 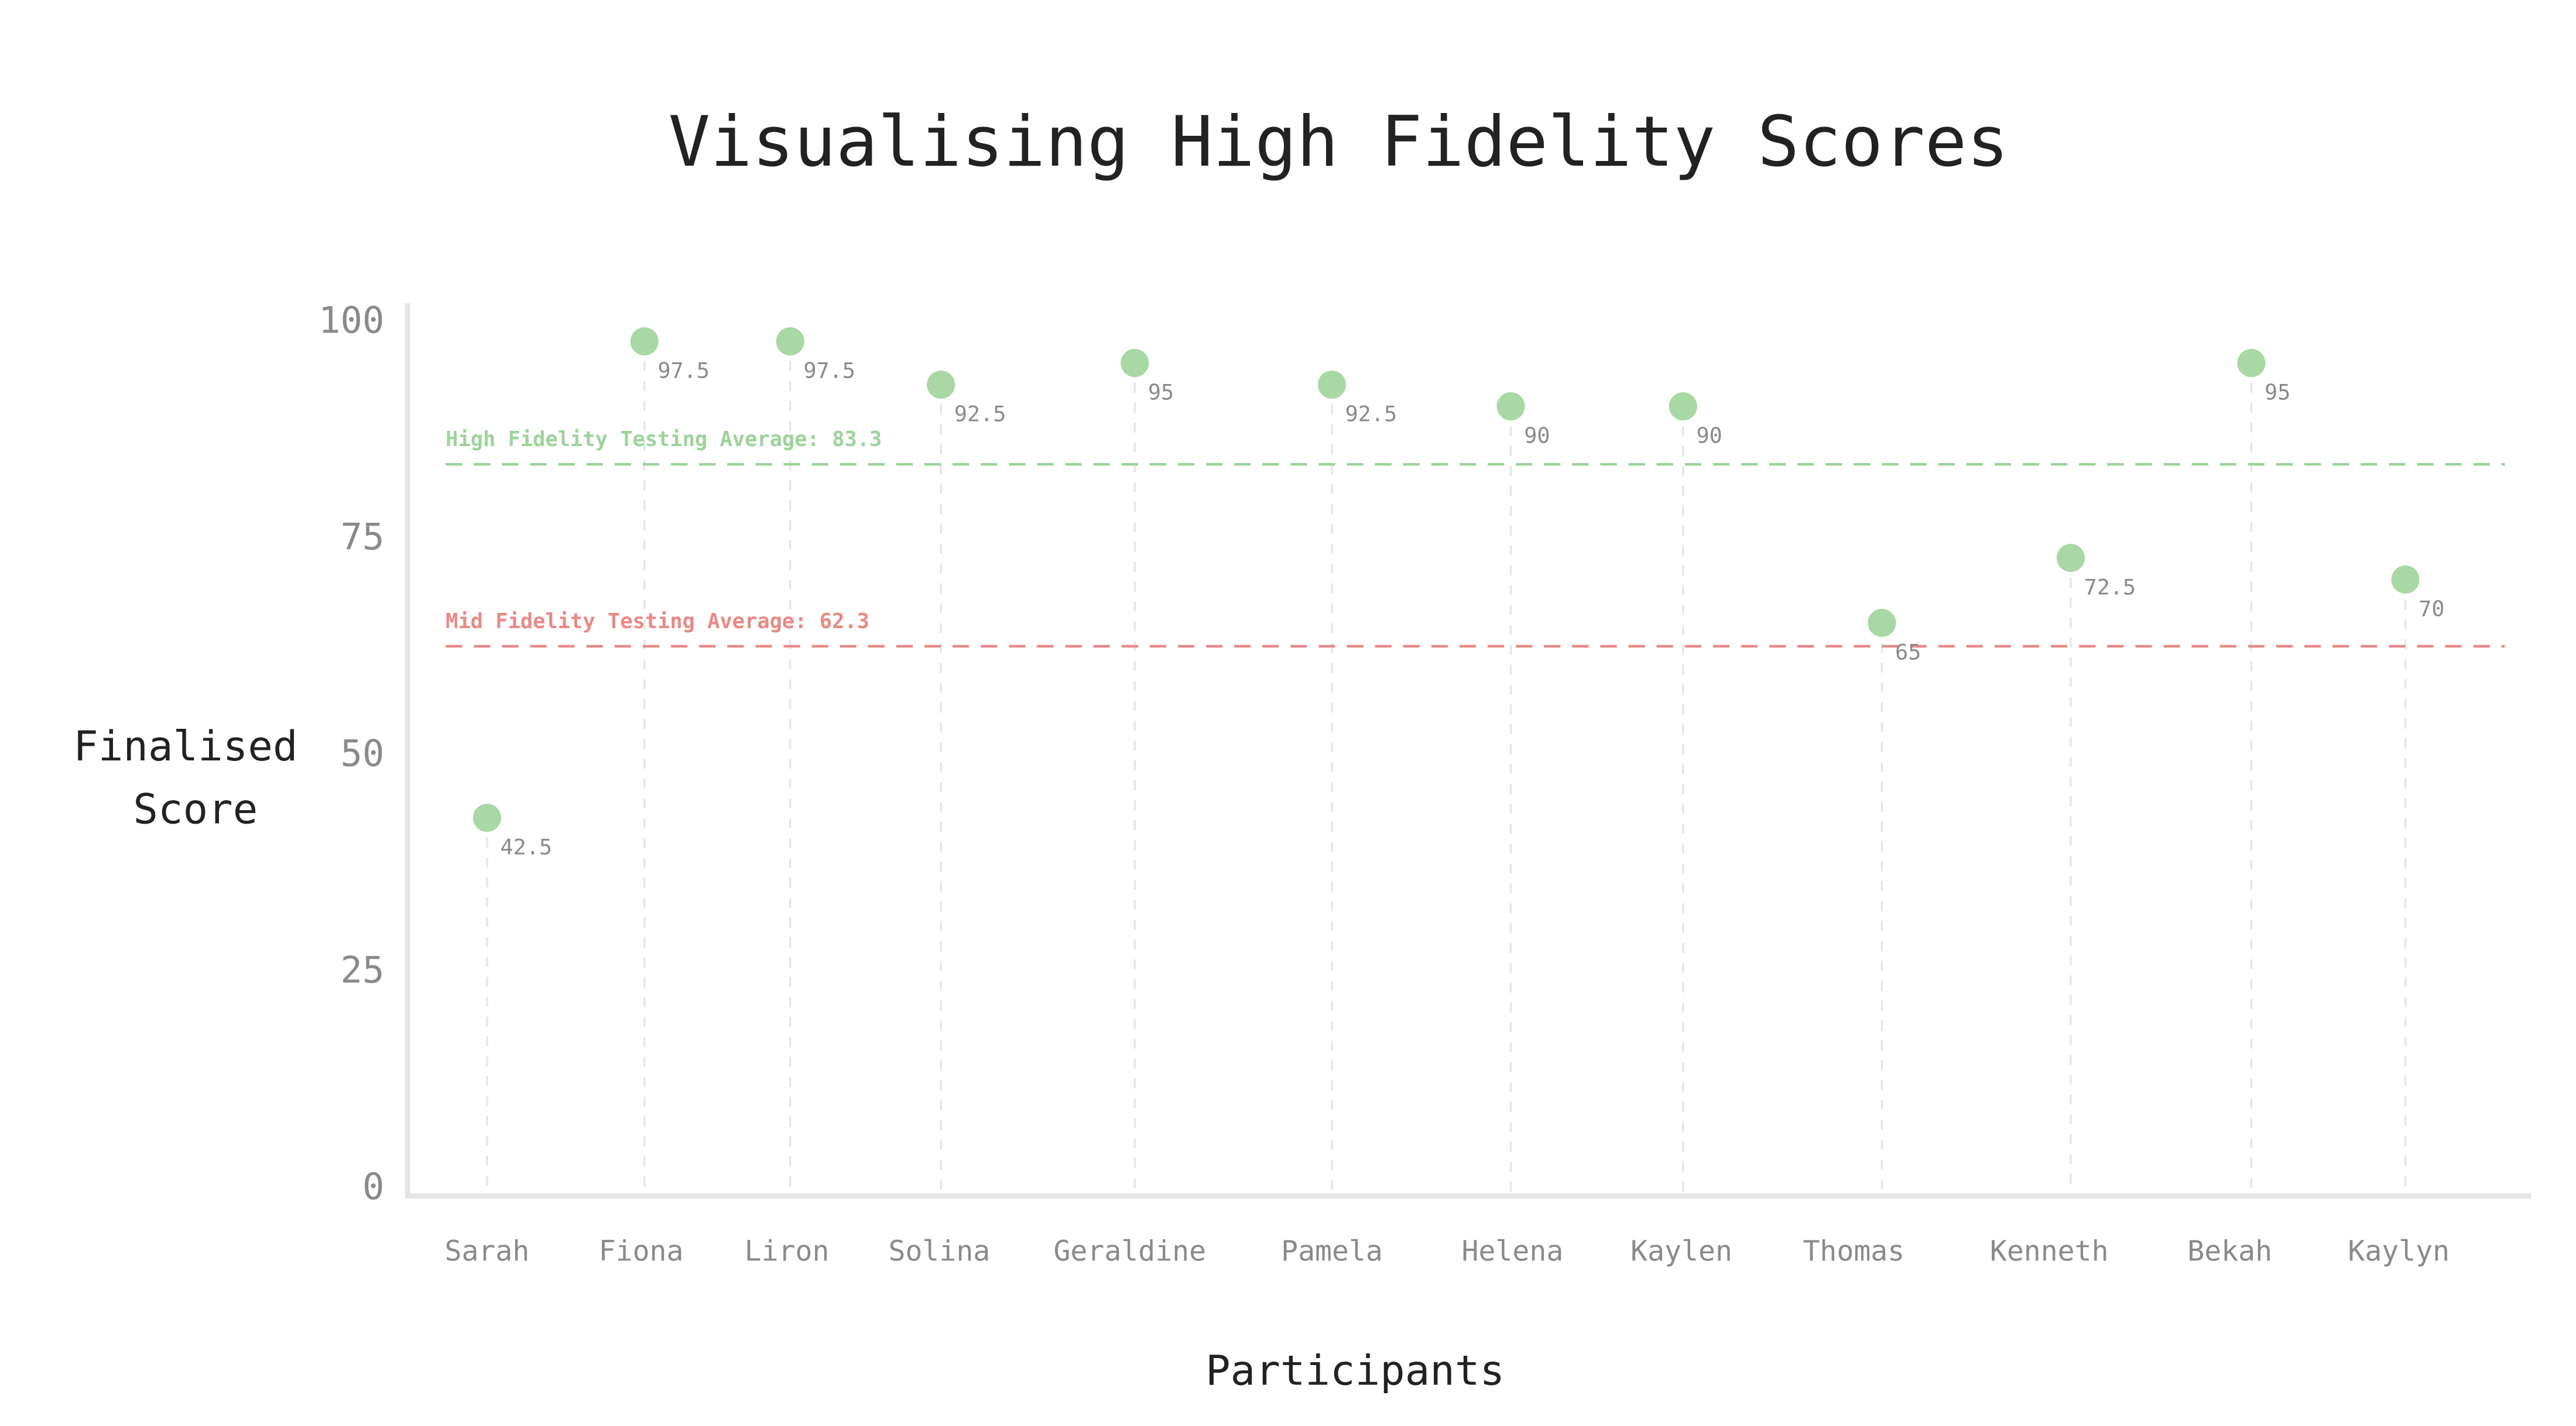 I want to click on x-tick-label: Kaylyn, so click(x=2399, y=1251).